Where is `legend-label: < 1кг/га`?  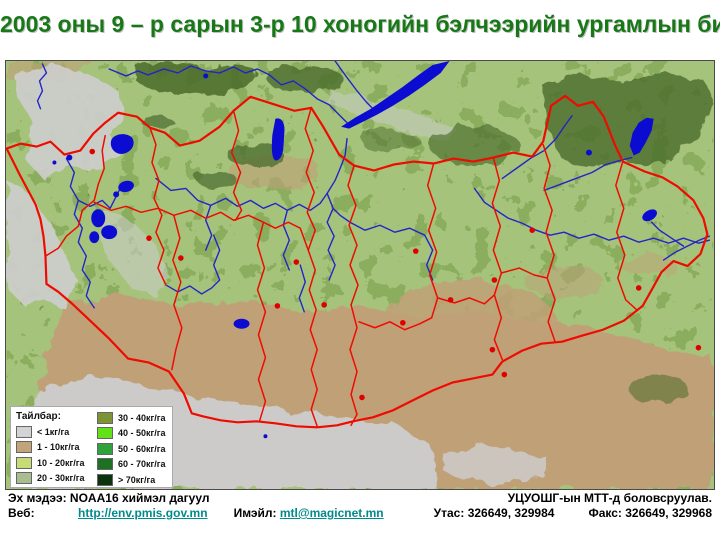 legend-label: < 1кг/га is located at coordinates (53, 431).